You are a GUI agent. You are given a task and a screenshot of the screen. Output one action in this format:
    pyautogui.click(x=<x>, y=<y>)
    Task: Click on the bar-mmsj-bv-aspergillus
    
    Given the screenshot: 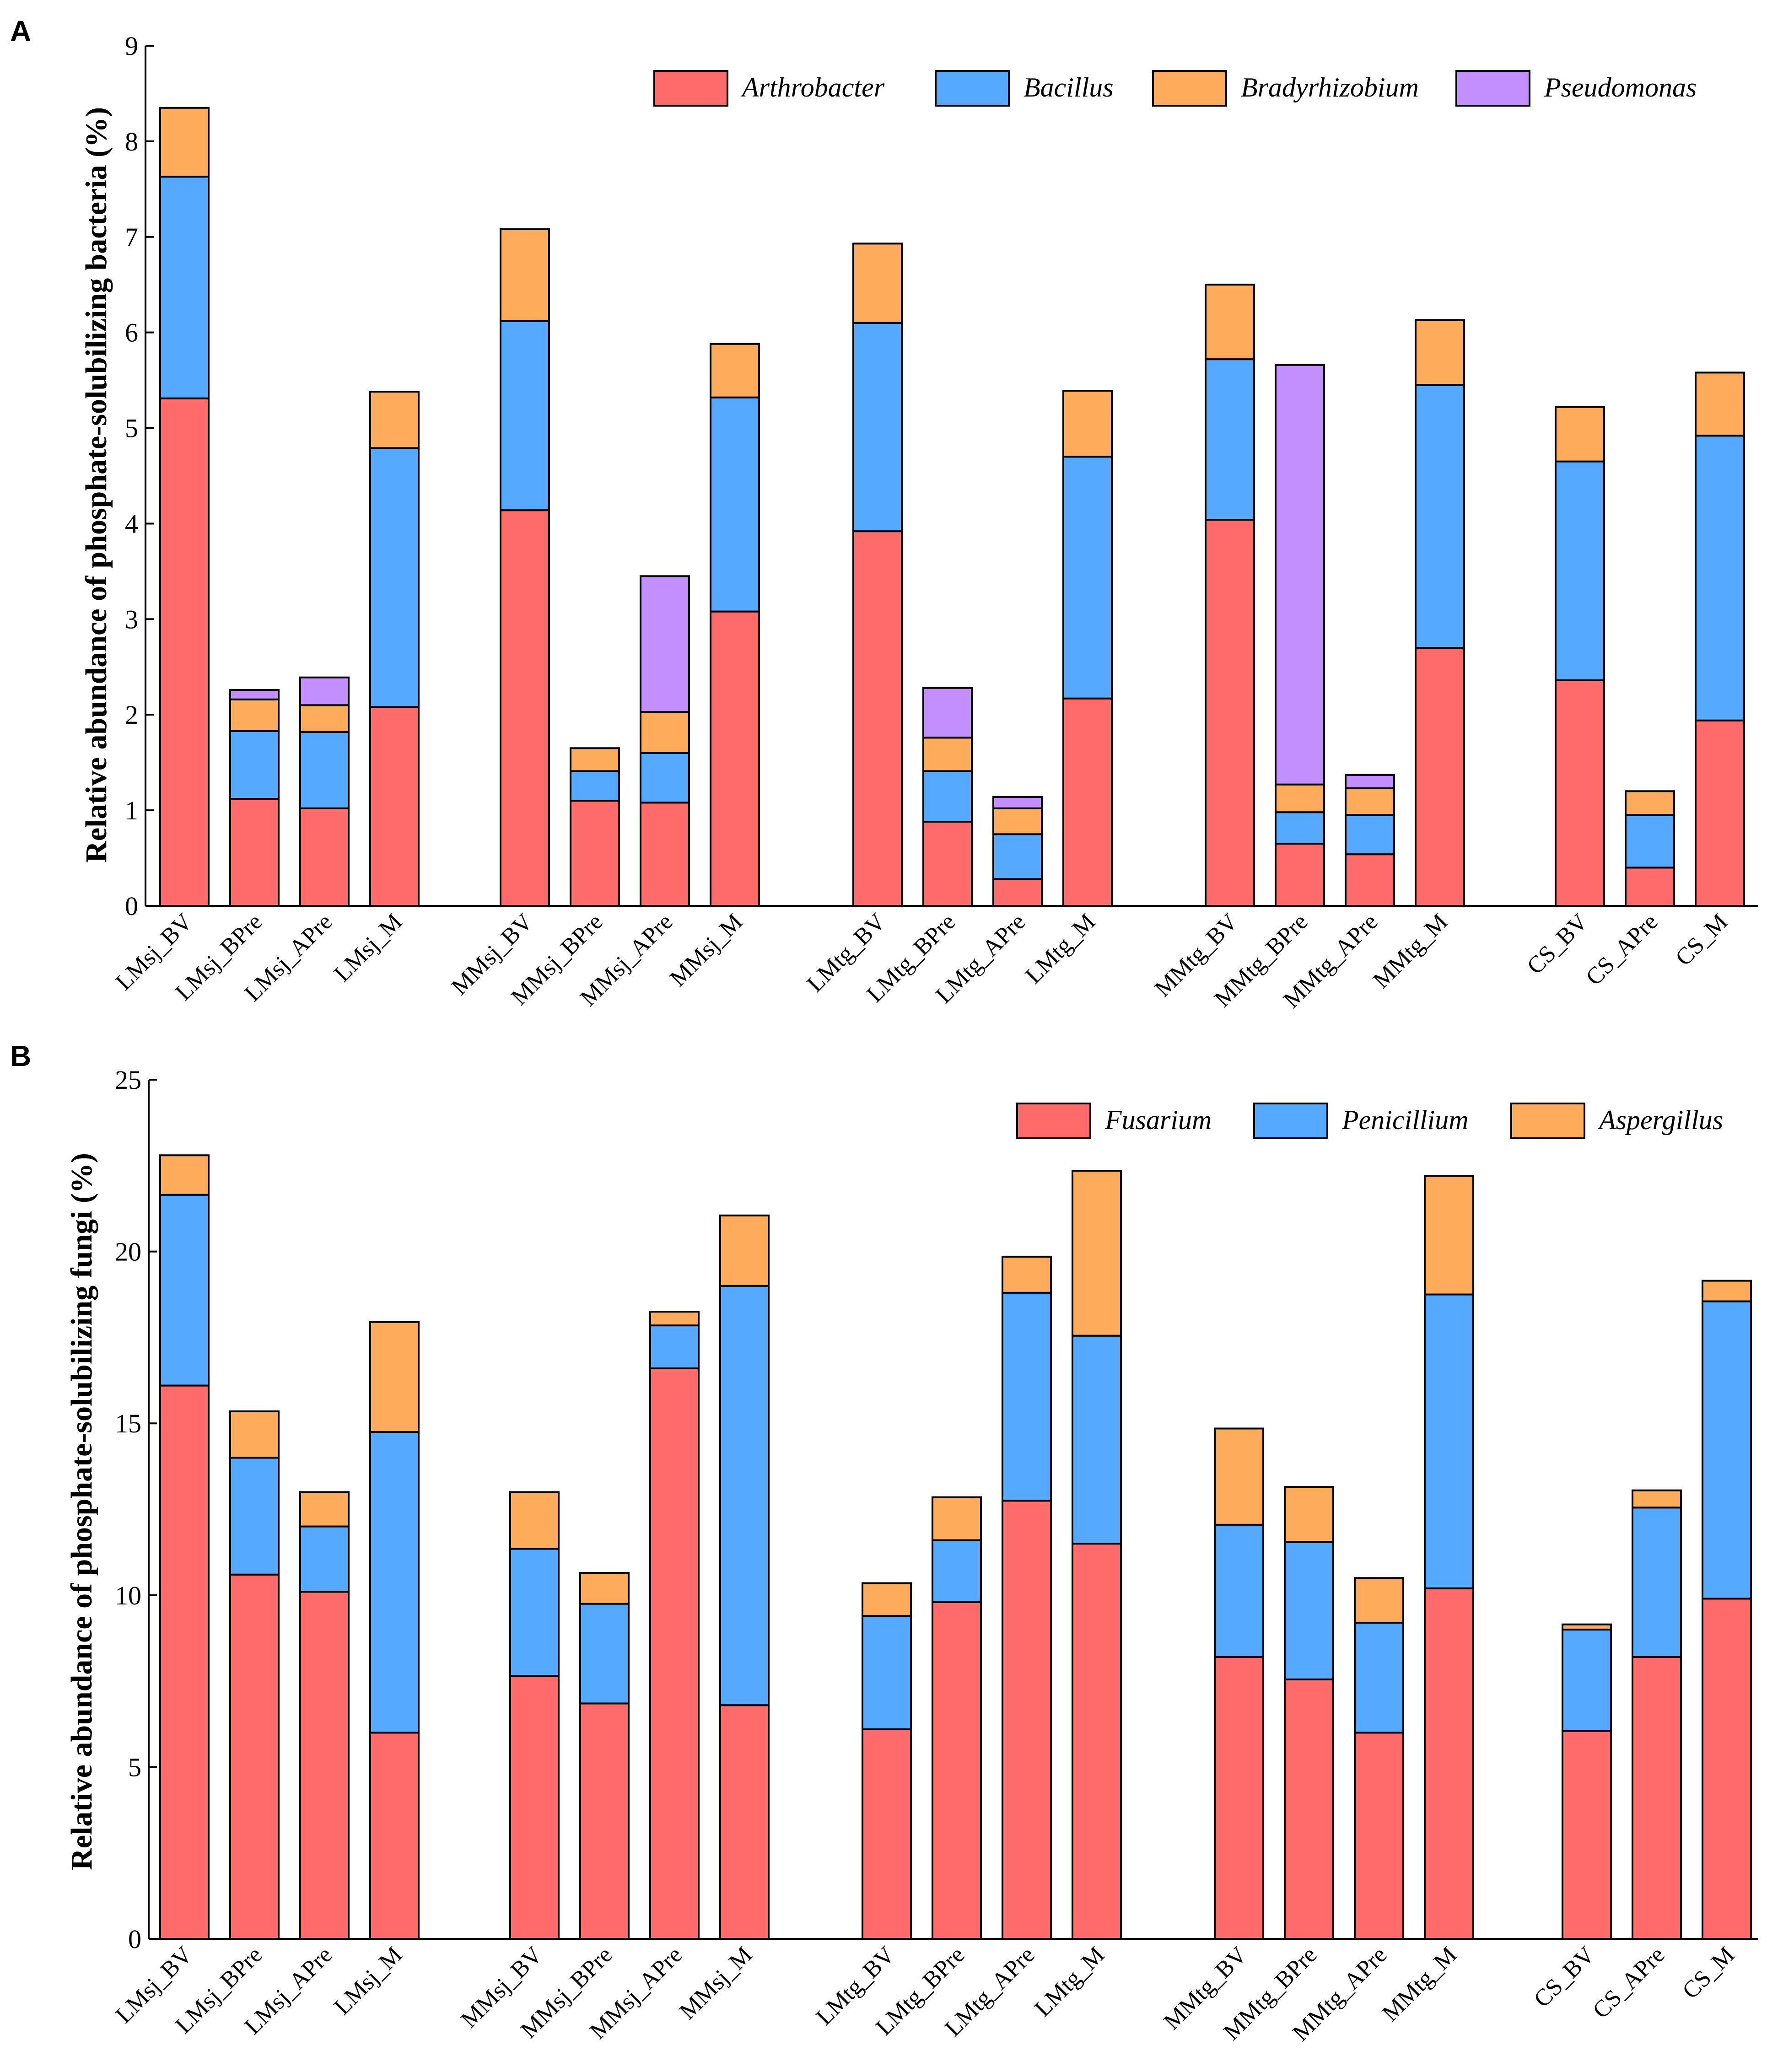 What is the action you would take?
    pyautogui.click(x=534, y=1520)
    